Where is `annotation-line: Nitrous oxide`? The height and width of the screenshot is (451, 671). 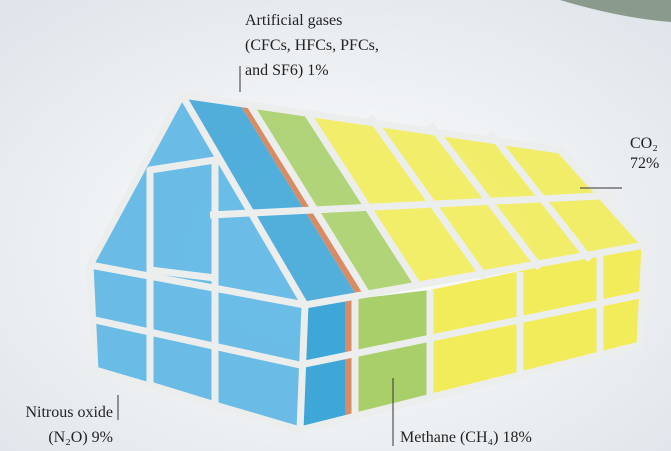 annotation-line: Nitrous oxide is located at coordinates (69, 412).